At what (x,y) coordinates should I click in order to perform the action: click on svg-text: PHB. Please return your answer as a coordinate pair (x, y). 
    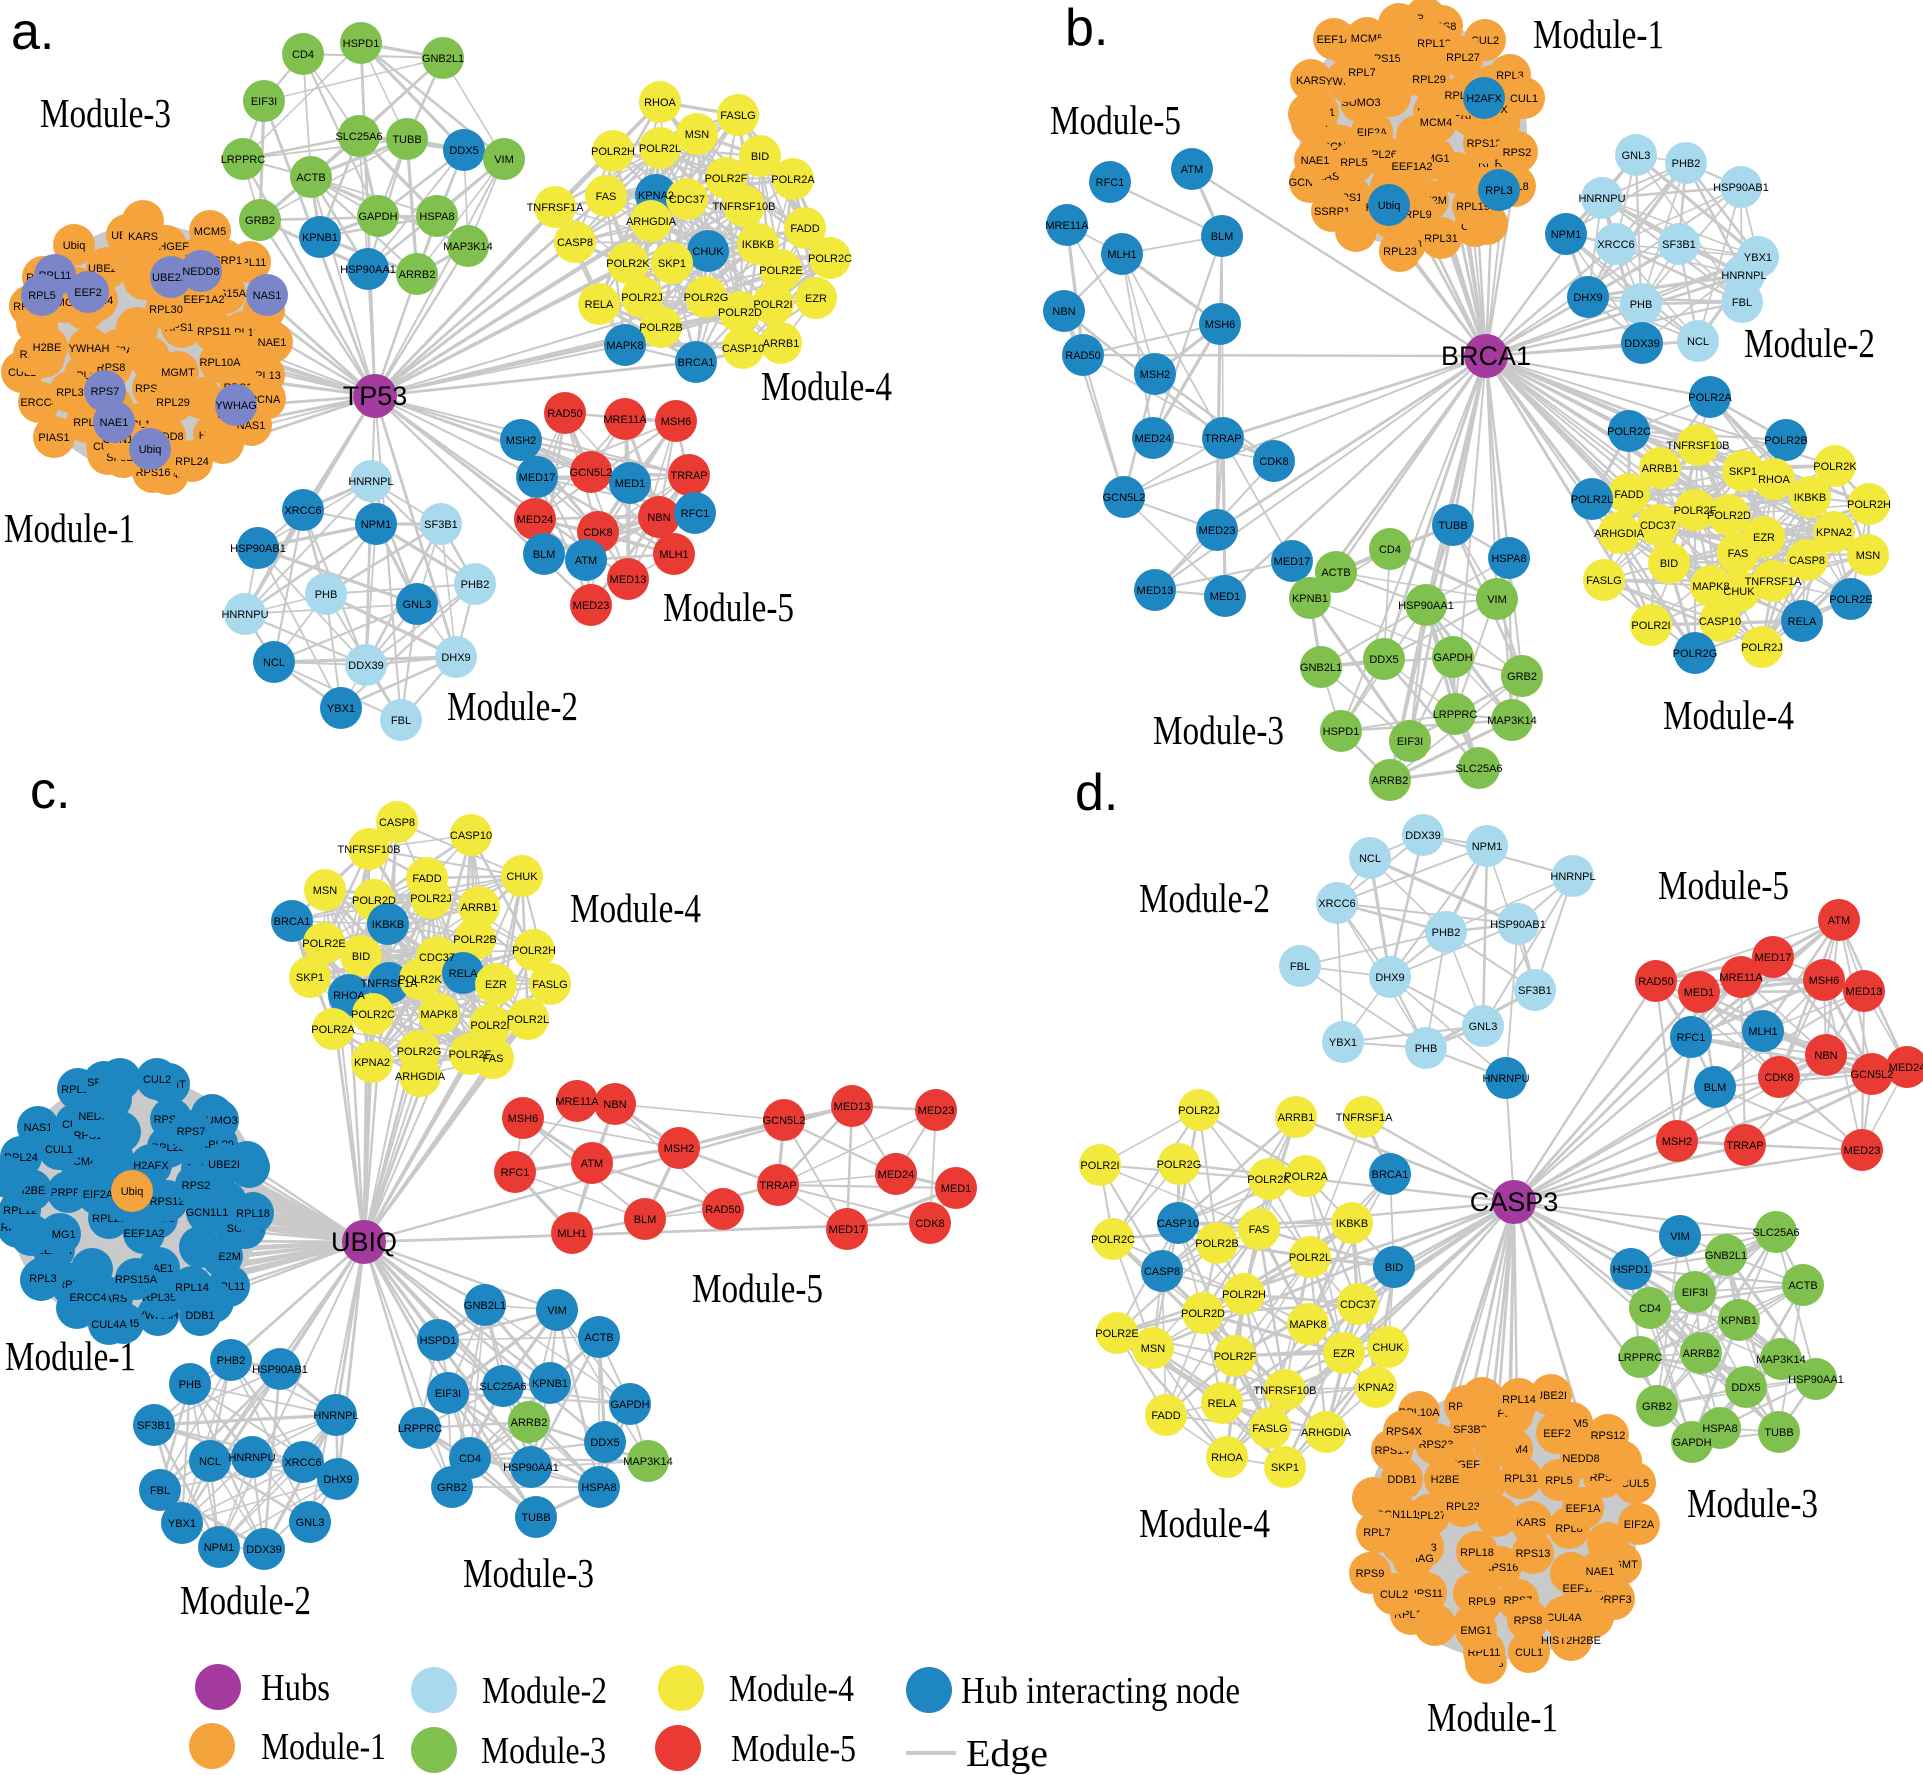
    Looking at the image, I should click on (190, 1385).